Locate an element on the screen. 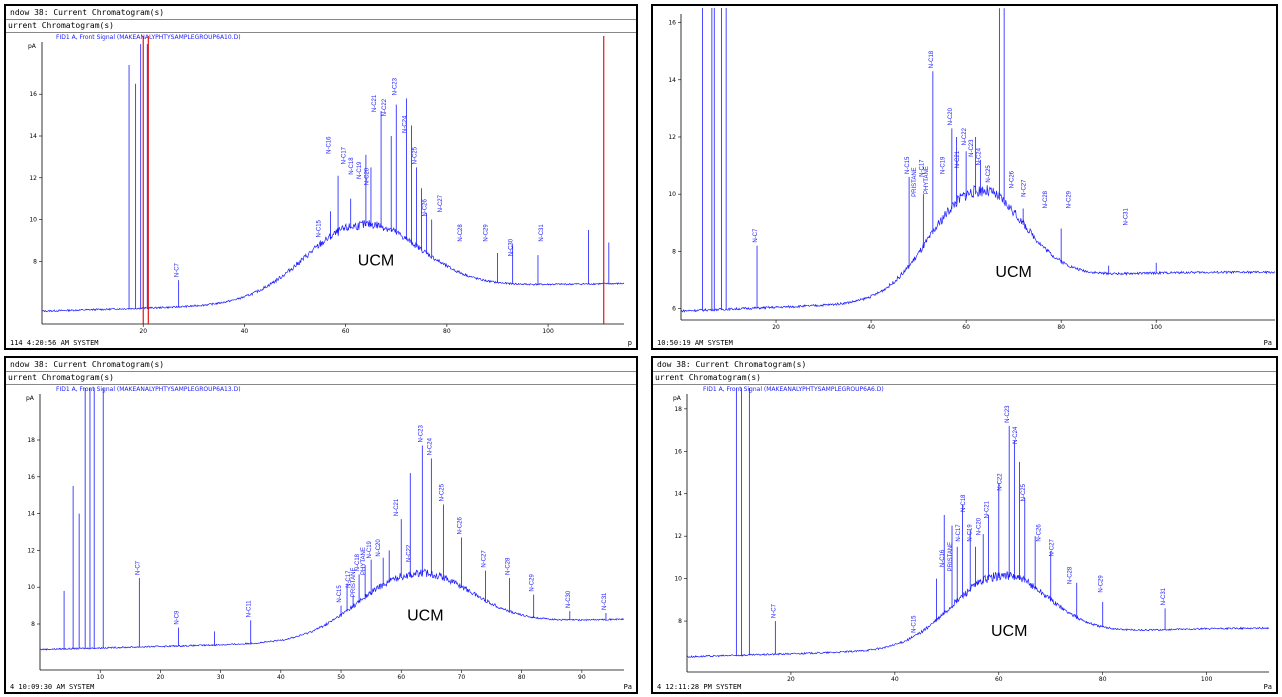 The height and width of the screenshot is (697, 1282). footer-timestamp: 114 4:20:56 AM SYSTEM is located at coordinates (54, 343).